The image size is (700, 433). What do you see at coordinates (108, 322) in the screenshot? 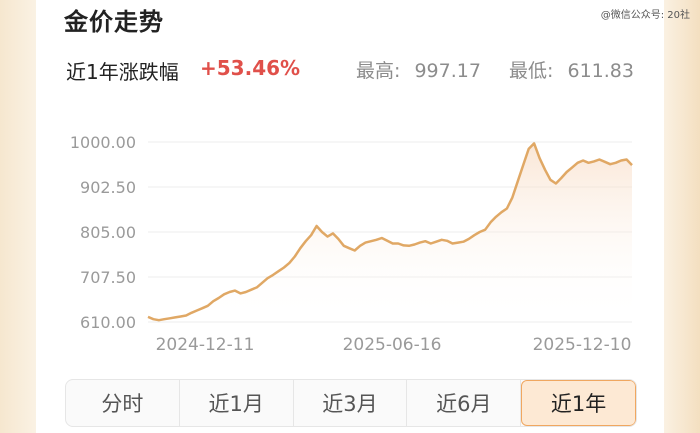
I see `y-tick-label: 610.00` at bounding box center [108, 322].